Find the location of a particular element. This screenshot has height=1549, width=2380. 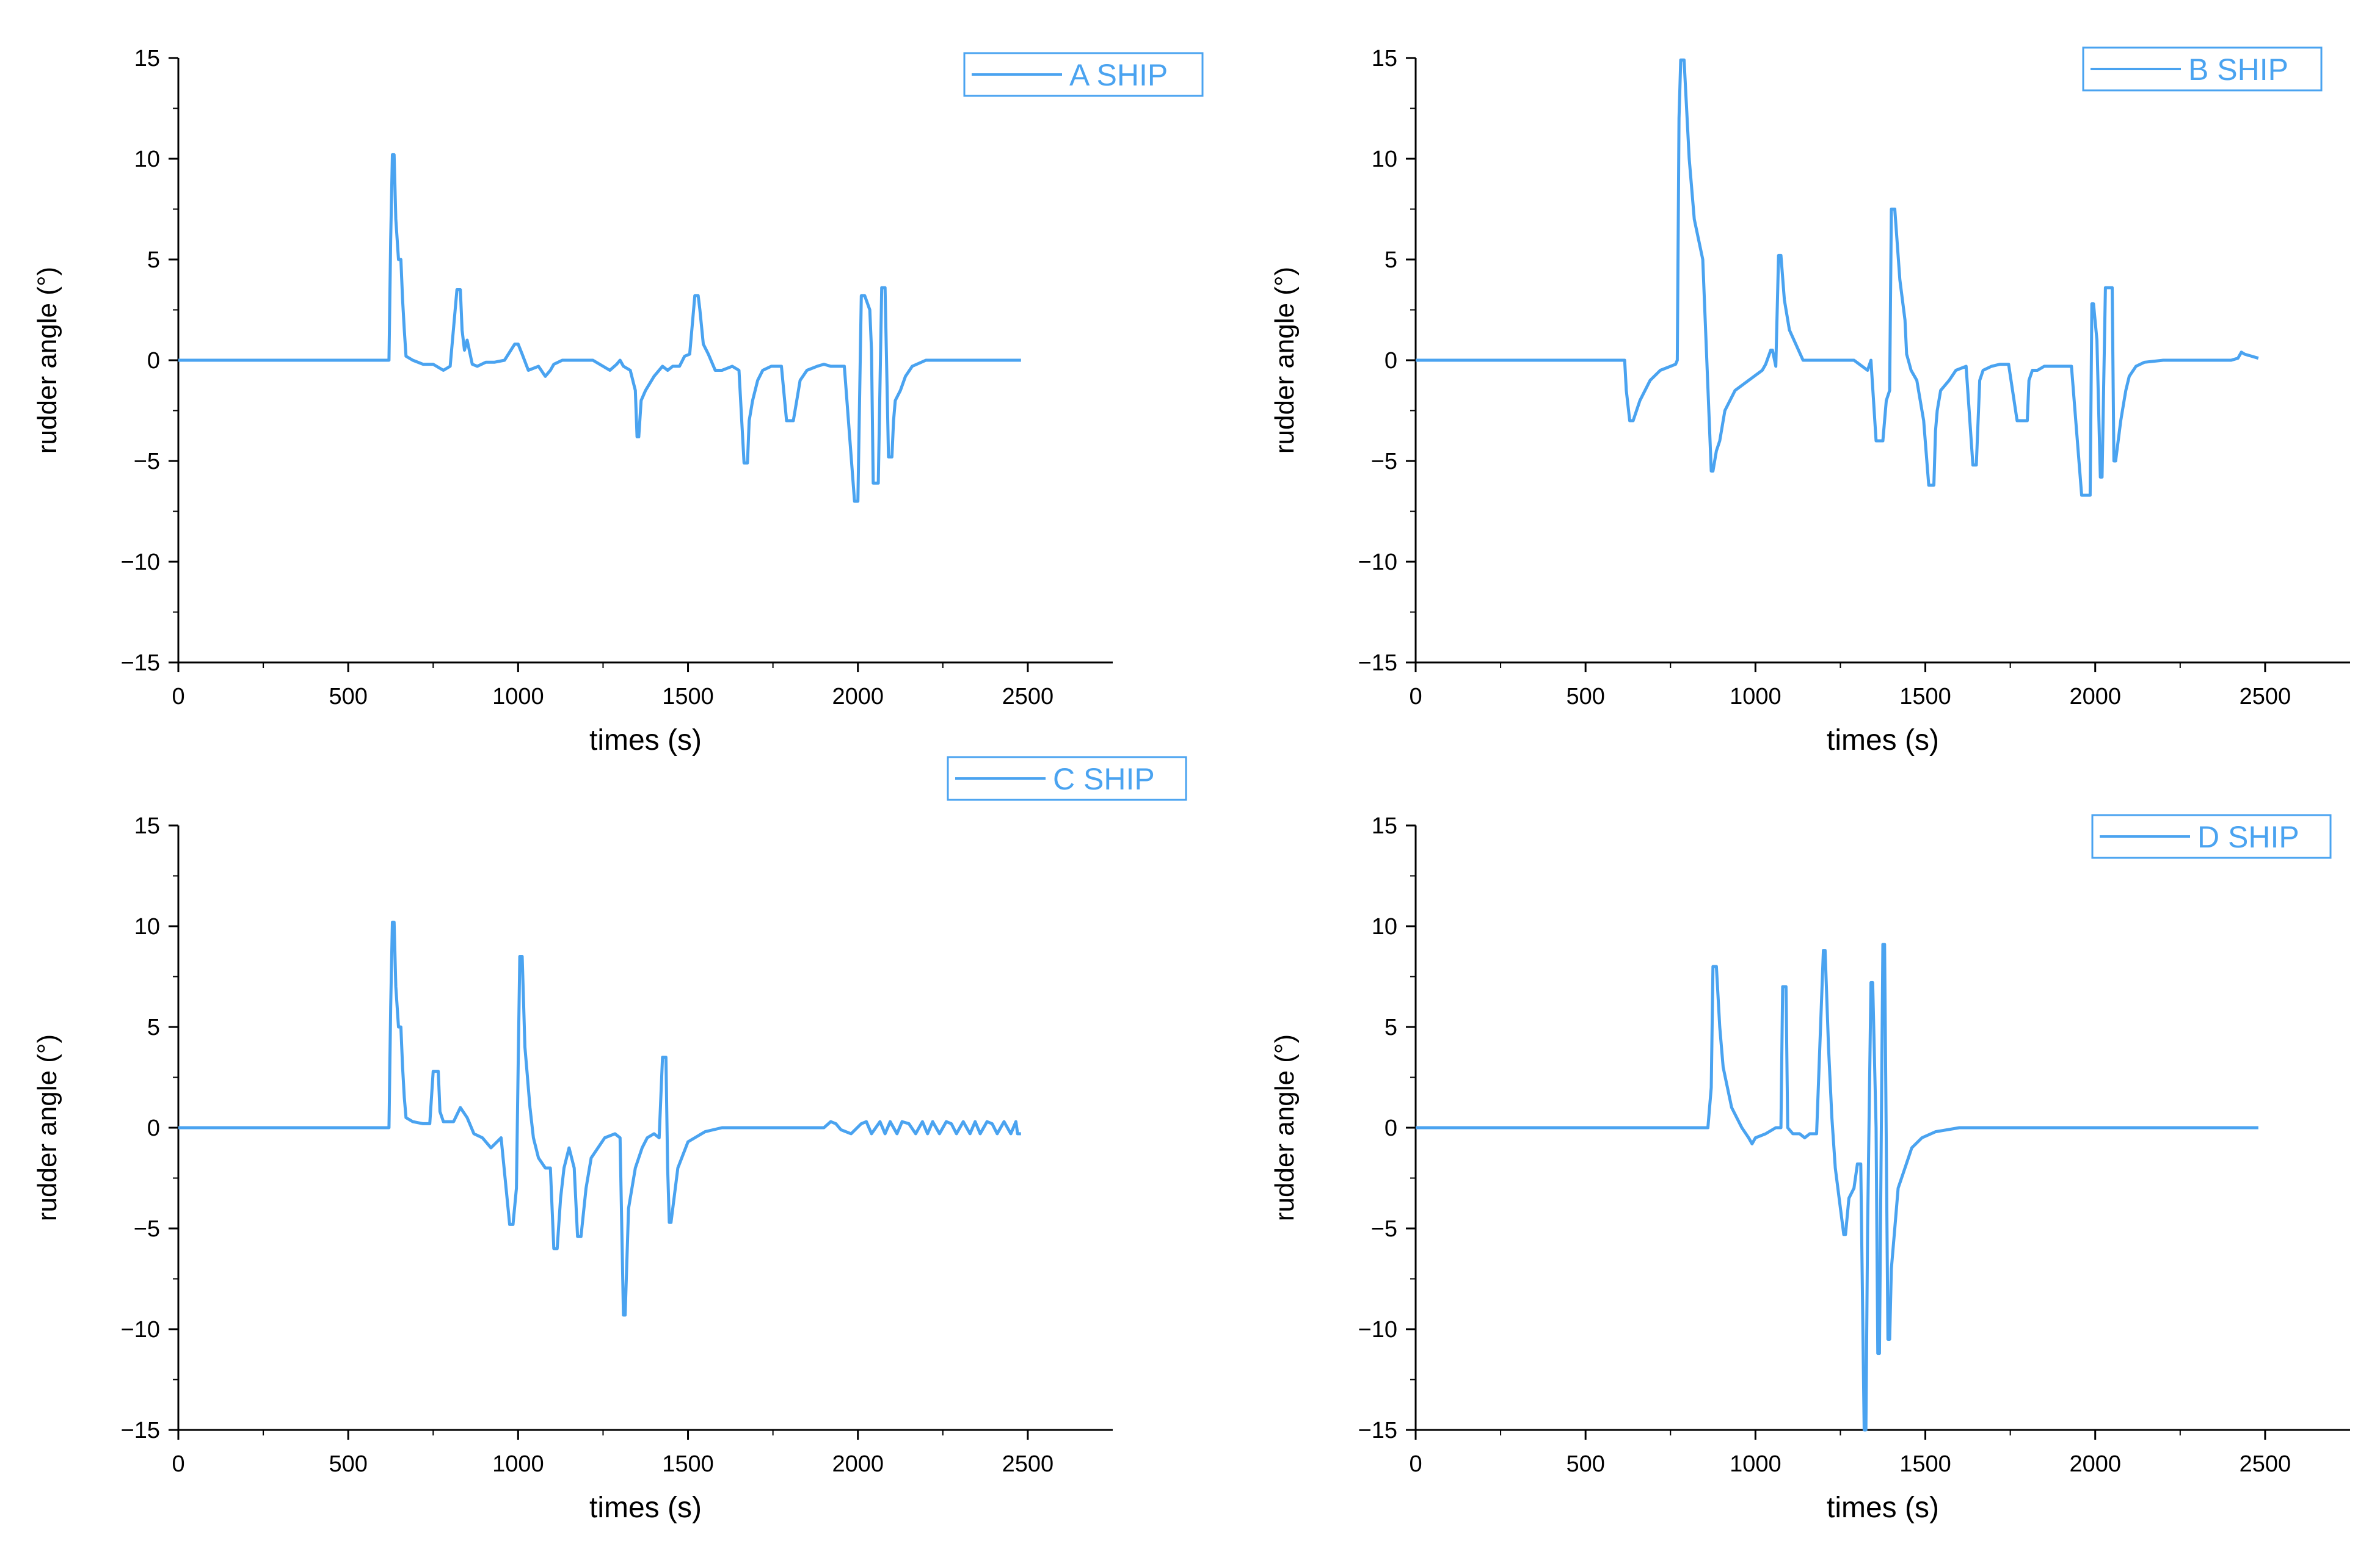

series-line-b-ship is located at coordinates (1837, 277).